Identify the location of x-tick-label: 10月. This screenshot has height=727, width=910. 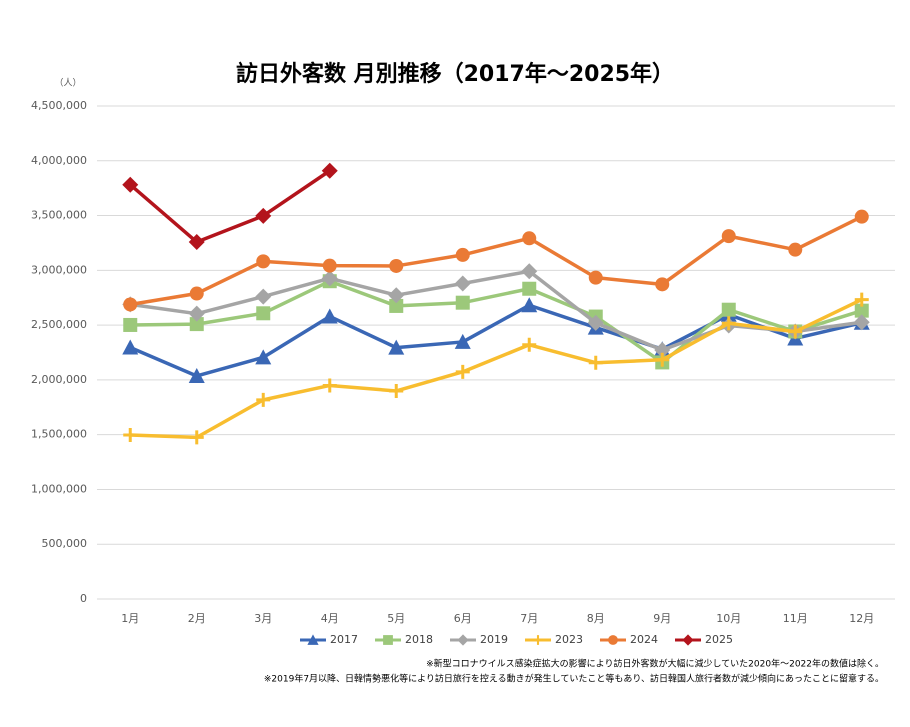
(728, 618).